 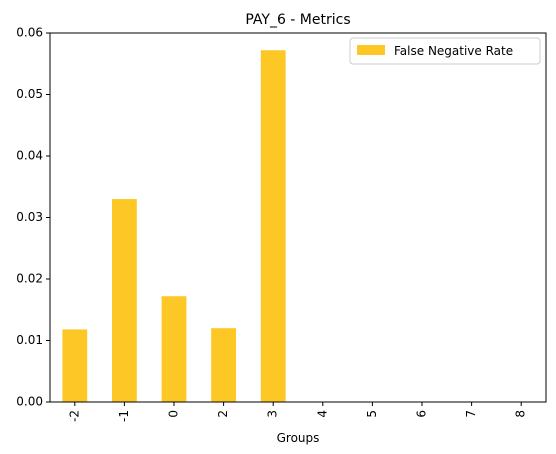 I want to click on chart-title: PAY_6 - Metrics, so click(x=297, y=20).